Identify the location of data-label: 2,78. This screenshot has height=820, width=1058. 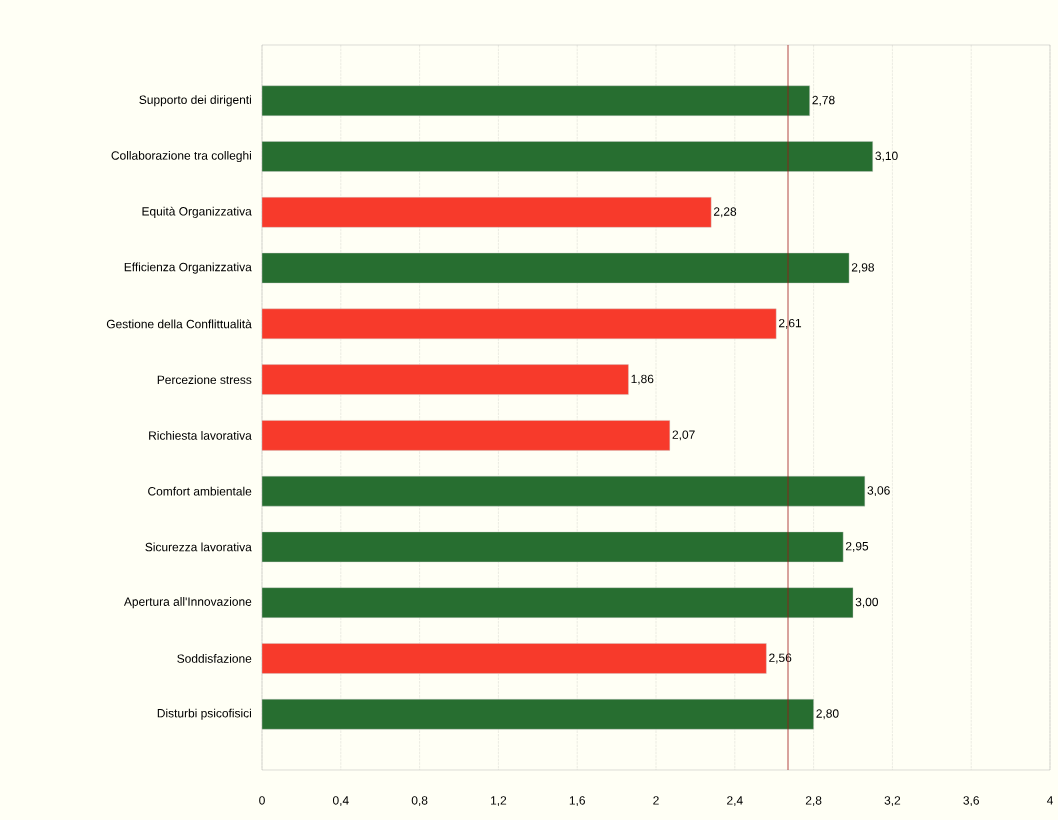
(823, 100).